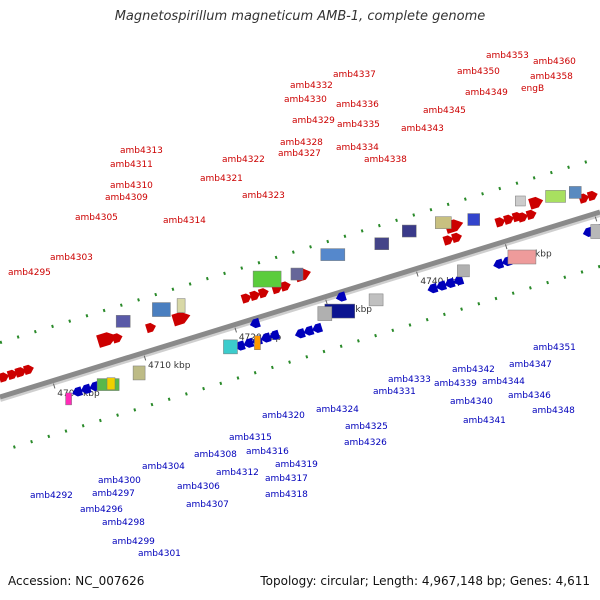 Image resolution: width=600 pixels, height=600 pixels. I want to click on forward-gene-label: amb4310, so click(131, 186).